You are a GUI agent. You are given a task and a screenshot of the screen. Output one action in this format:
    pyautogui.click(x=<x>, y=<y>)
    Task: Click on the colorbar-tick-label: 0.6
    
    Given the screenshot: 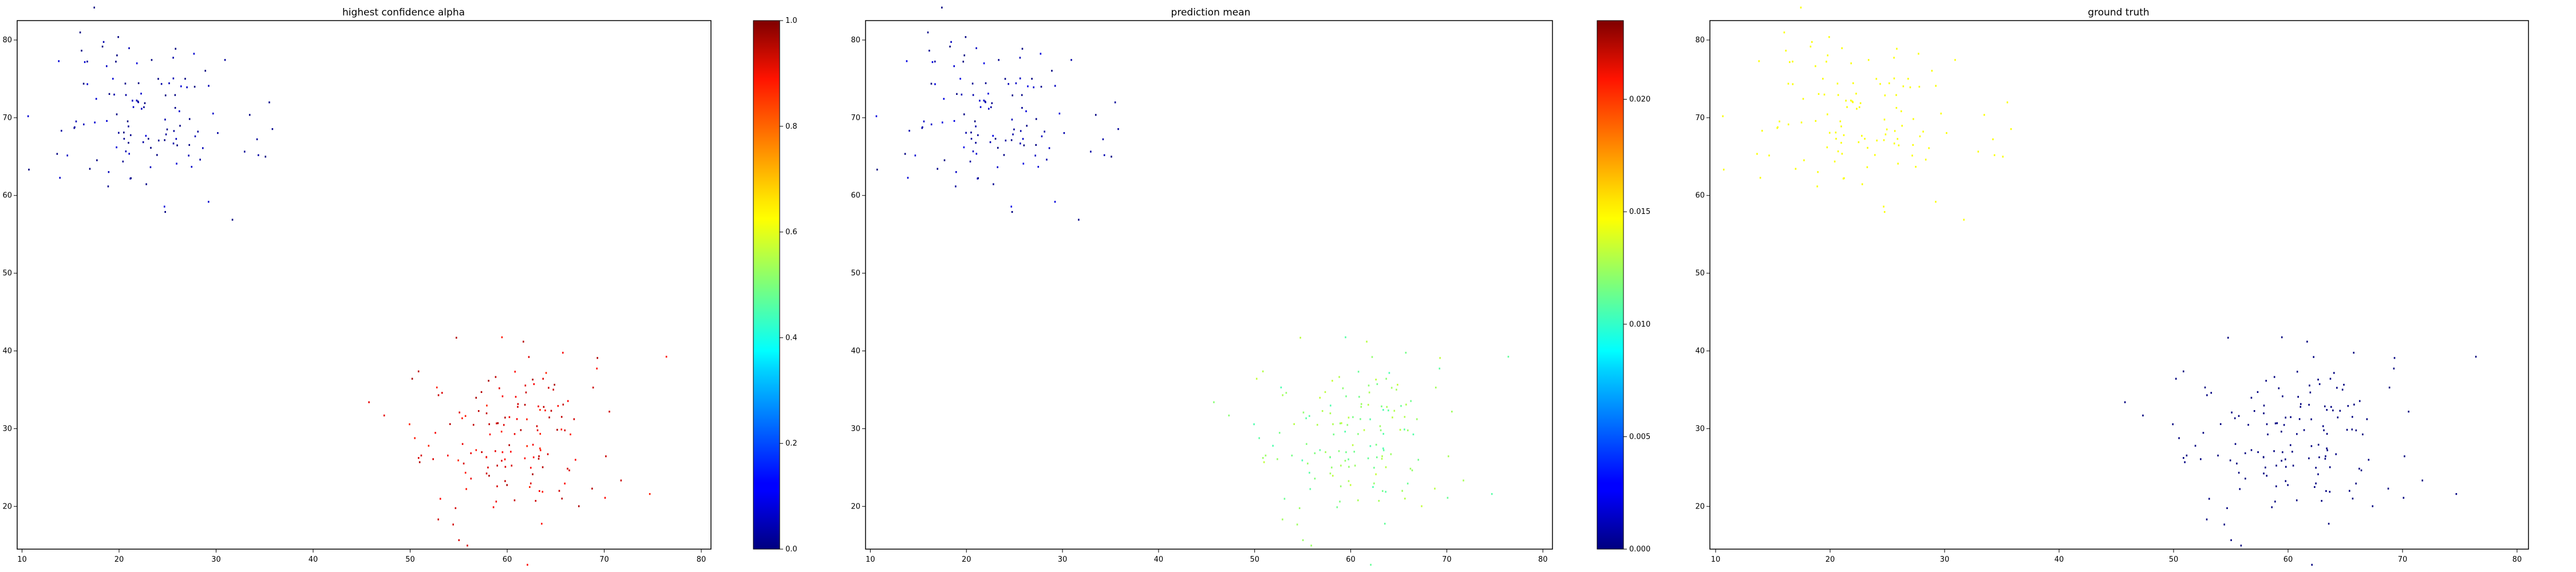 What is the action you would take?
    pyautogui.click(x=791, y=232)
    